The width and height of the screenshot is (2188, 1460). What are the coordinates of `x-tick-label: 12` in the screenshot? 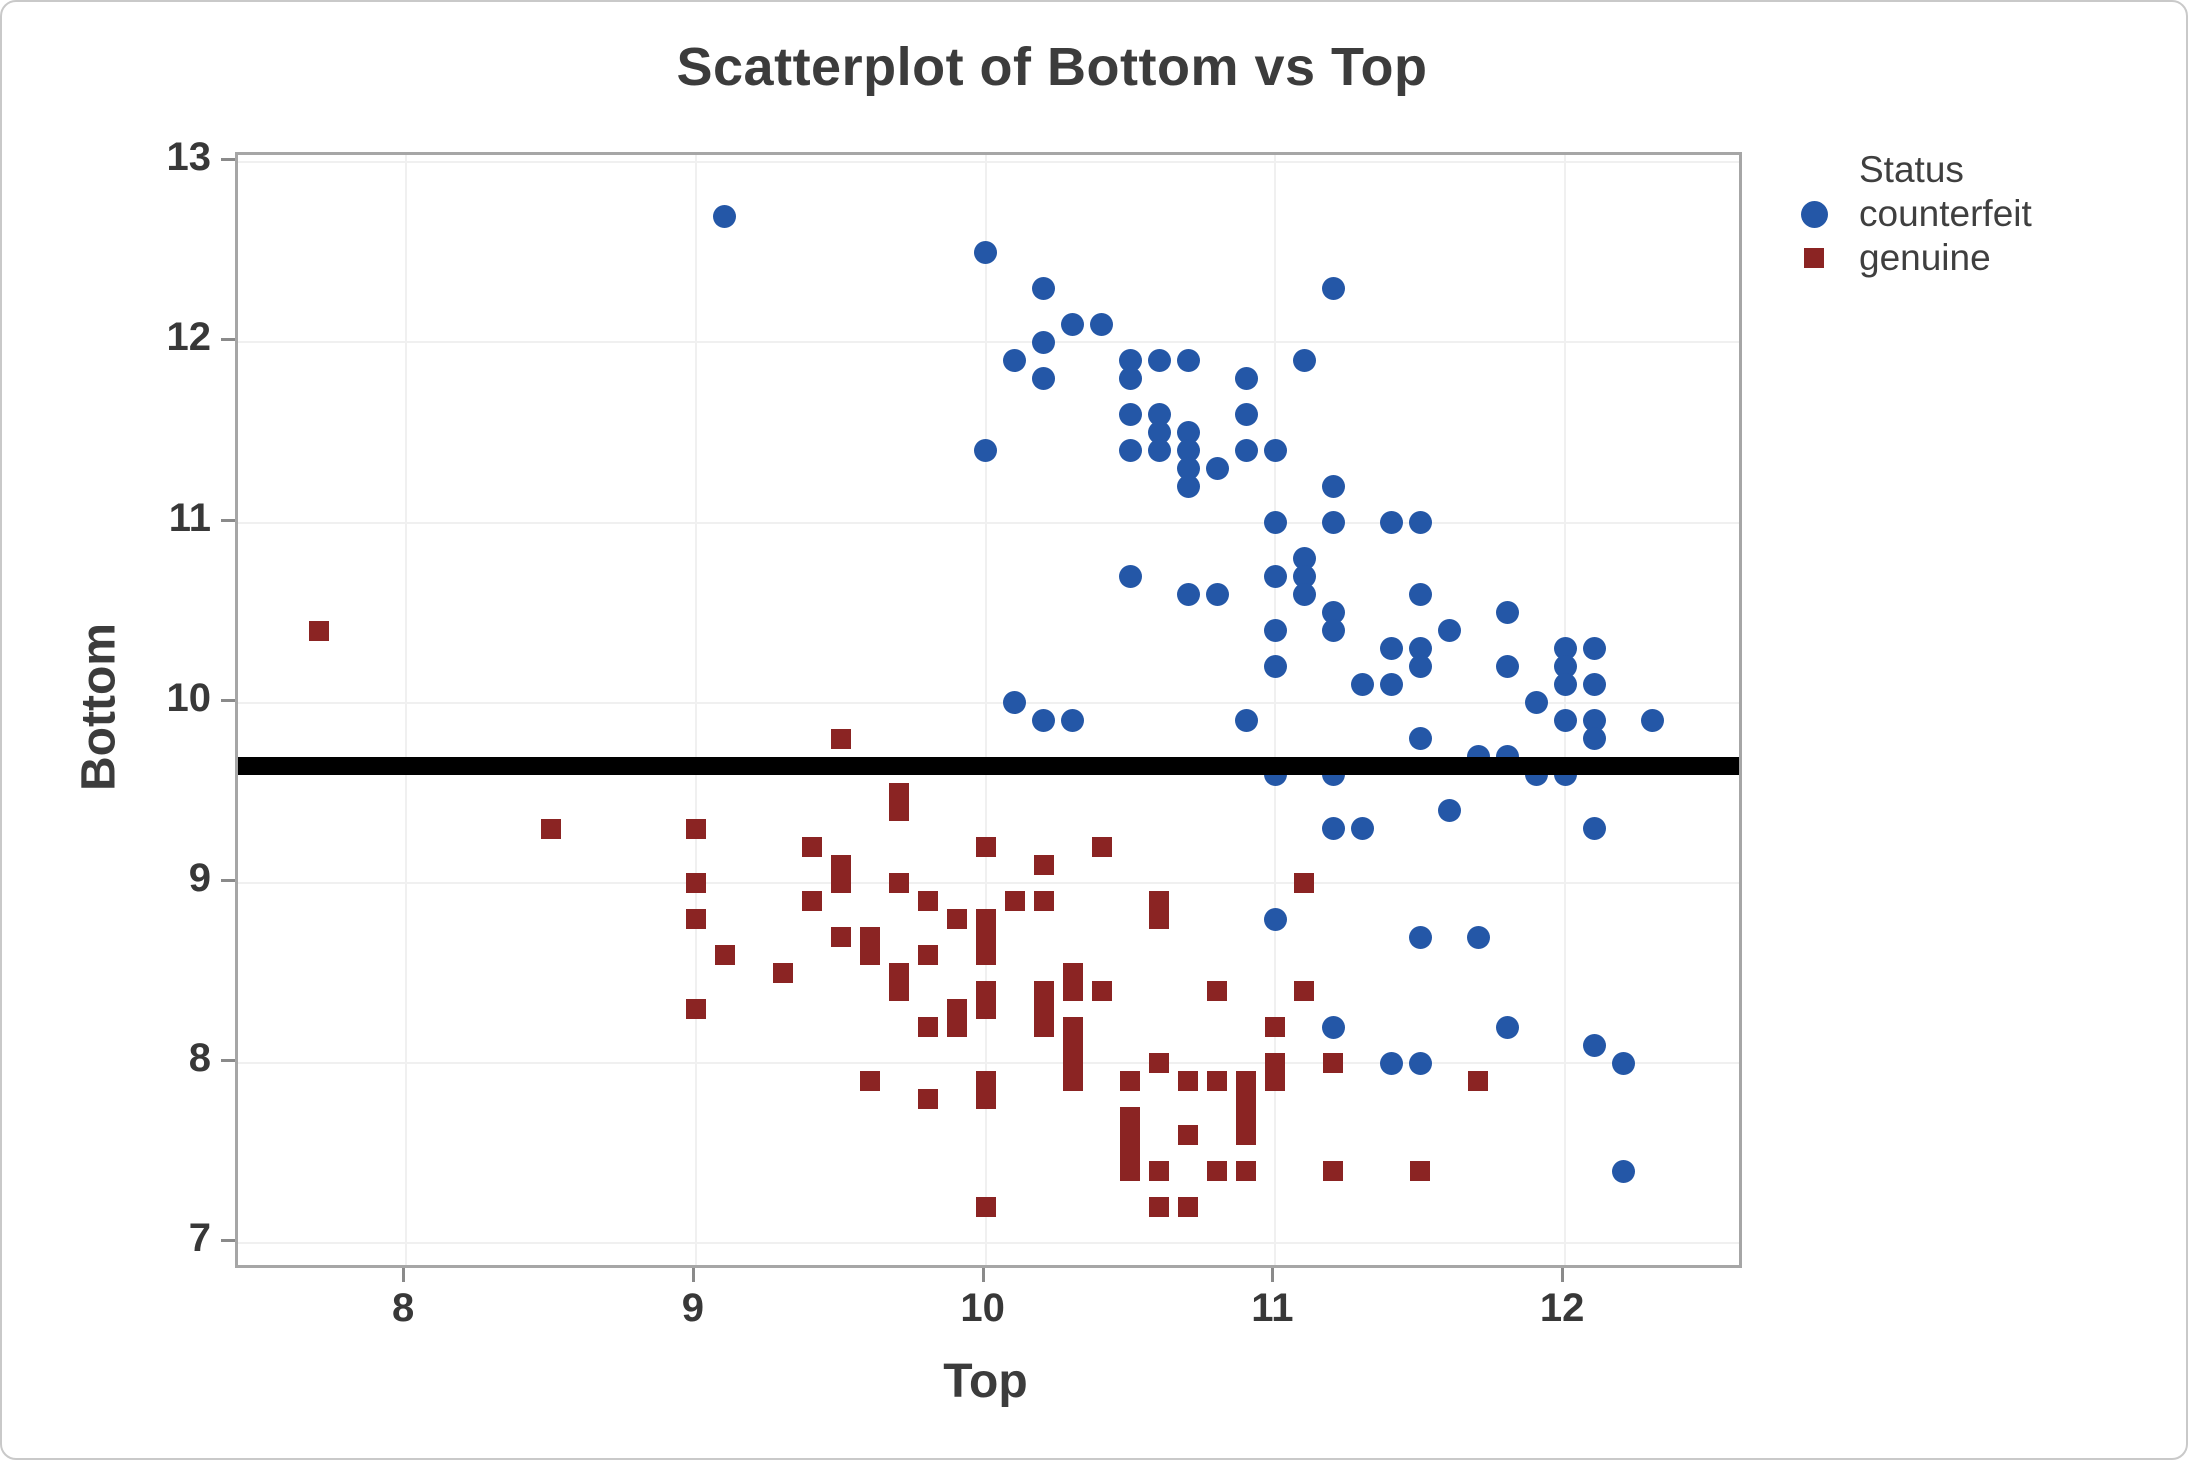 It's located at (1562, 1308).